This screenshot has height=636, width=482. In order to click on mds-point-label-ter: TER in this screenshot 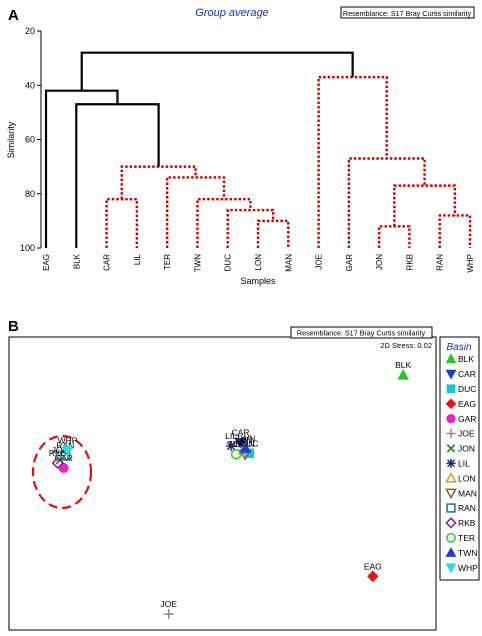, I will do `click(236, 444)`.